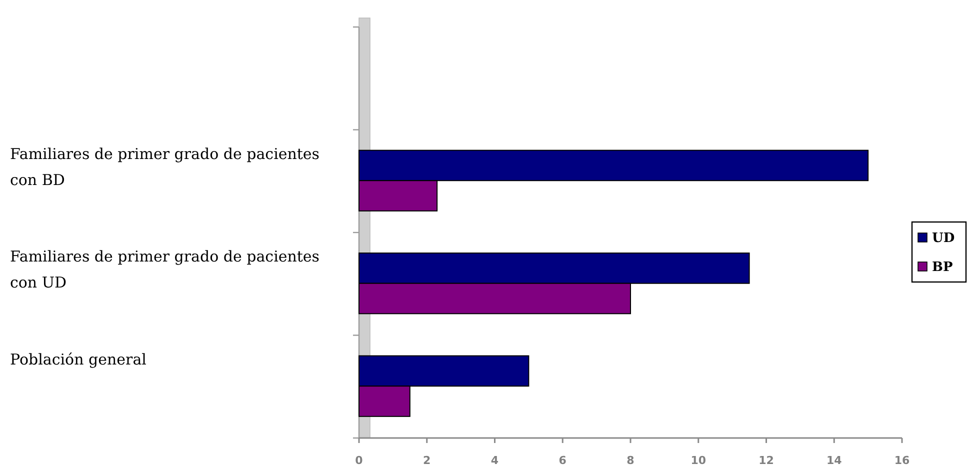 This screenshot has width=974, height=470. Describe the element at coordinates (943, 238) in the screenshot. I see `legend-label: UD` at that location.